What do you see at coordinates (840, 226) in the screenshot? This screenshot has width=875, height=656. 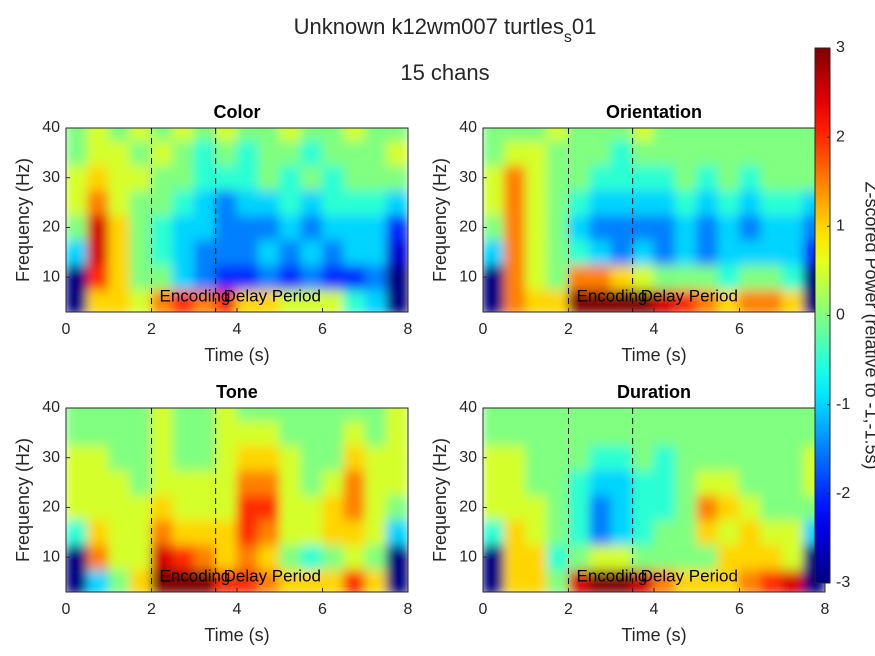 I see `colorbar-tick-label: 1` at bounding box center [840, 226].